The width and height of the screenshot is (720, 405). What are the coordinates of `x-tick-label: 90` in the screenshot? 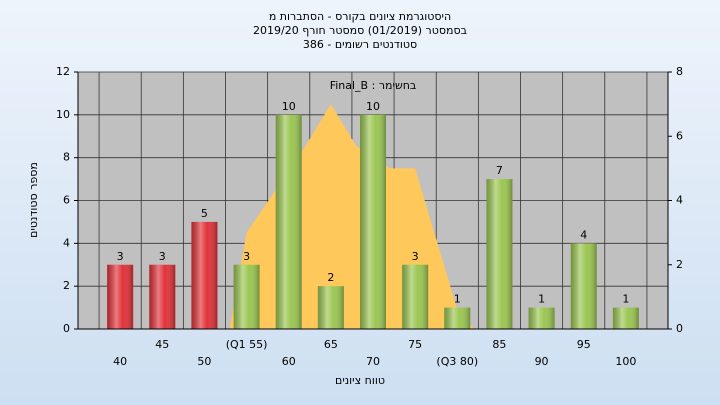 It's located at (542, 361).